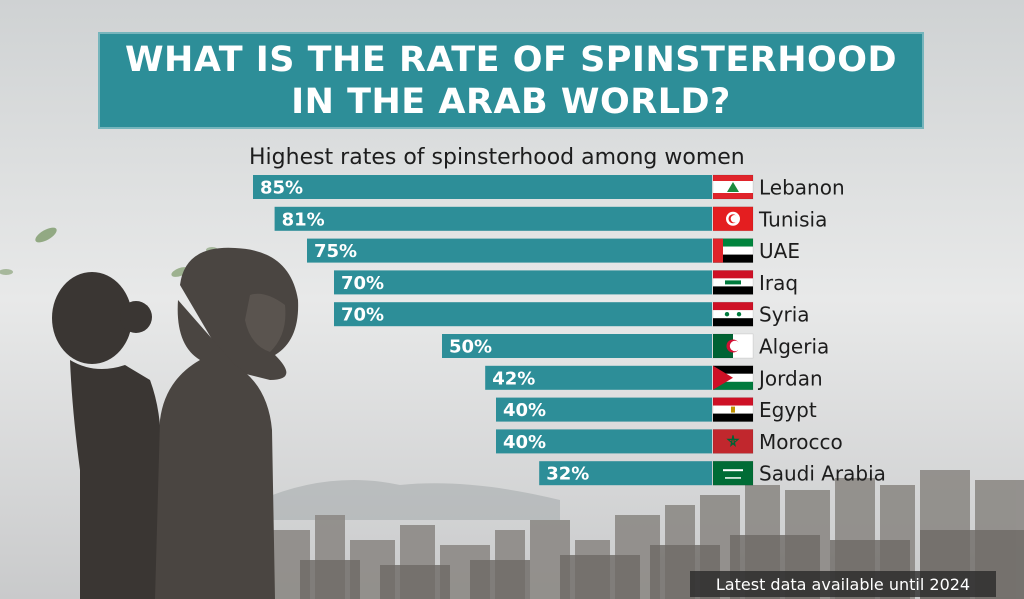  Describe the element at coordinates (511, 59) in the screenshot. I see `title-line-1: WHAT IS THE RATE OF SPINSTERHOOD` at that location.